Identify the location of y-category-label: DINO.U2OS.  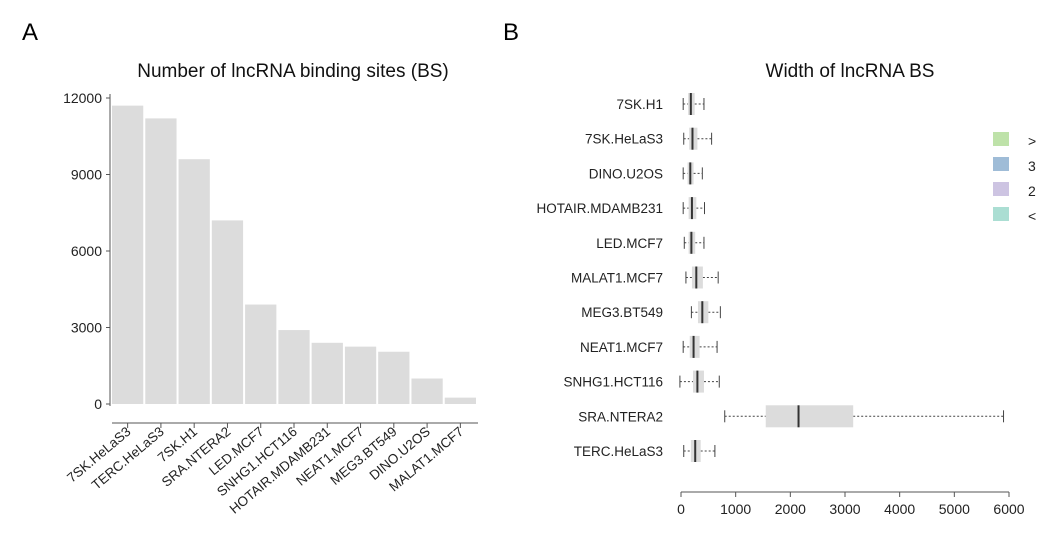
(626, 173).